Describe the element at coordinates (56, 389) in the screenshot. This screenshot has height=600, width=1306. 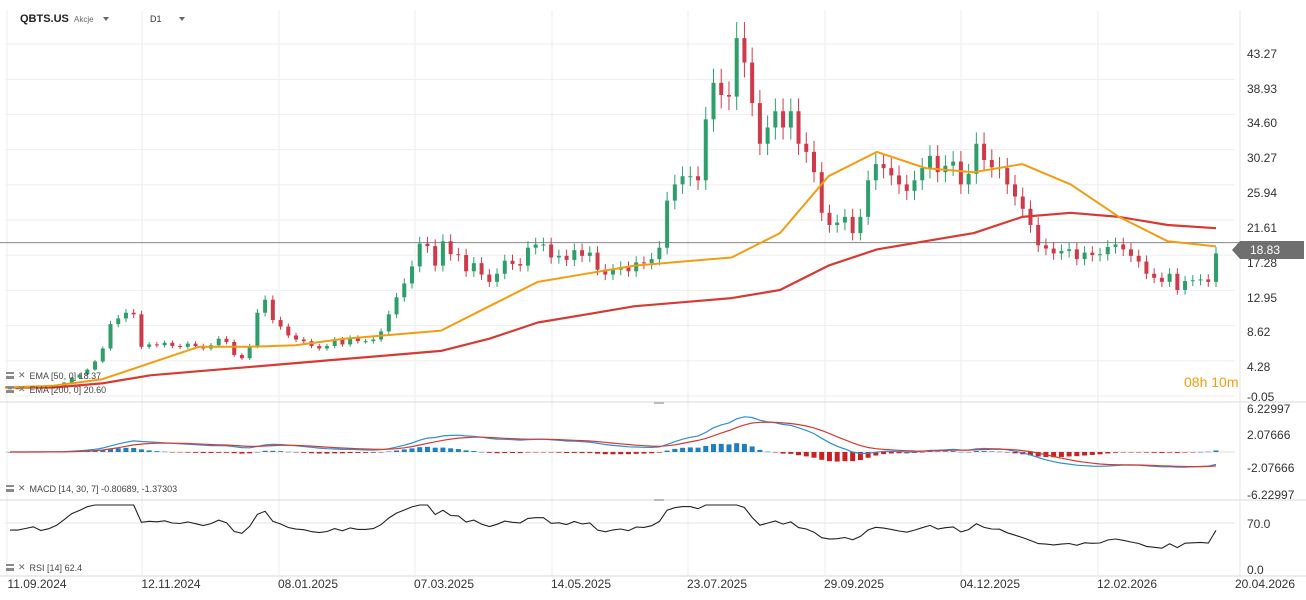
I see `ema200-legend: ✕ EMA [200, 0] 20.60` at that location.